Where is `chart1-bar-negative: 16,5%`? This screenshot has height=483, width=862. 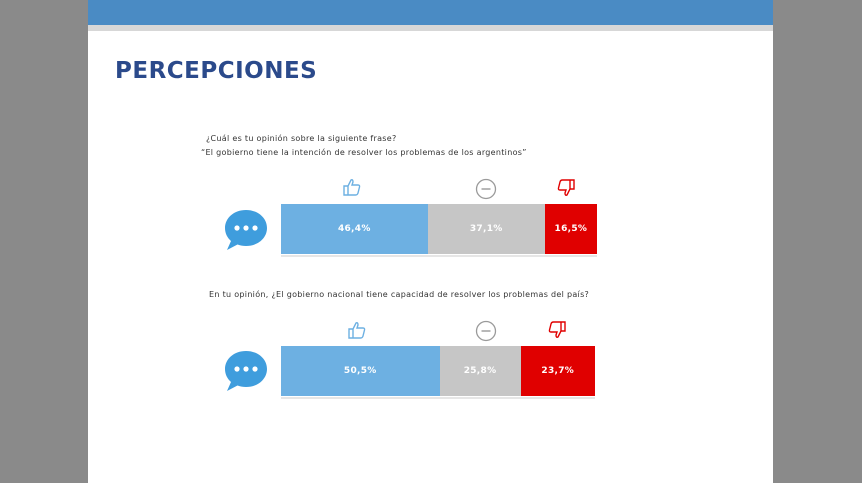
chart1-bar-negative: 16,5% is located at coordinates (570, 229).